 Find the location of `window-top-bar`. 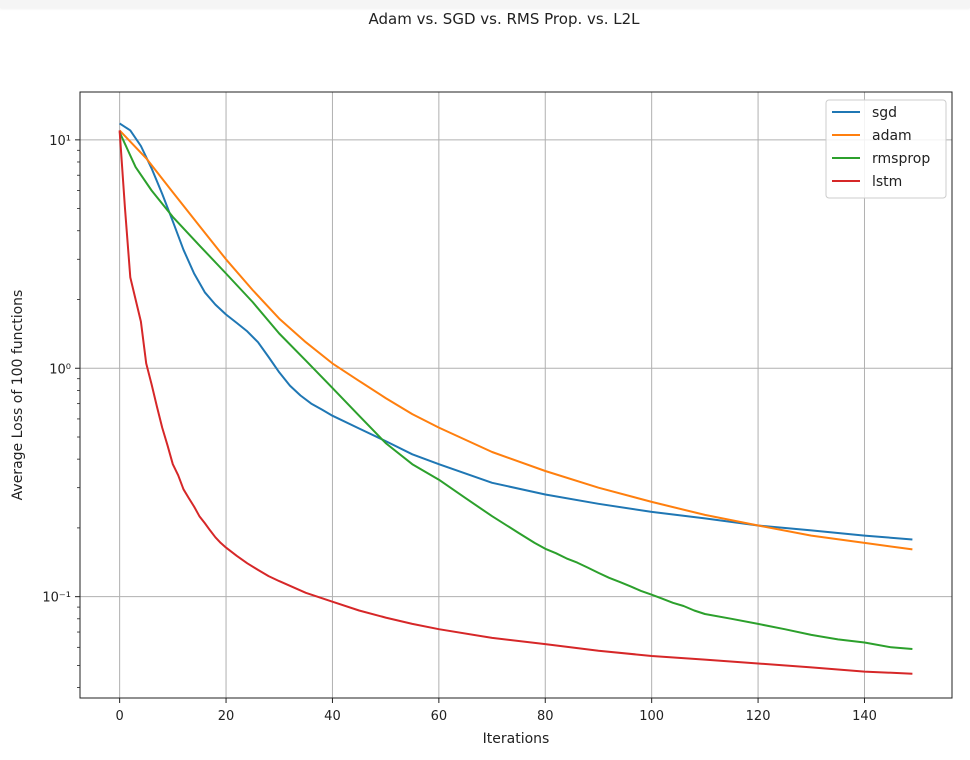

window-top-bar is located at coordinates (485, 4).